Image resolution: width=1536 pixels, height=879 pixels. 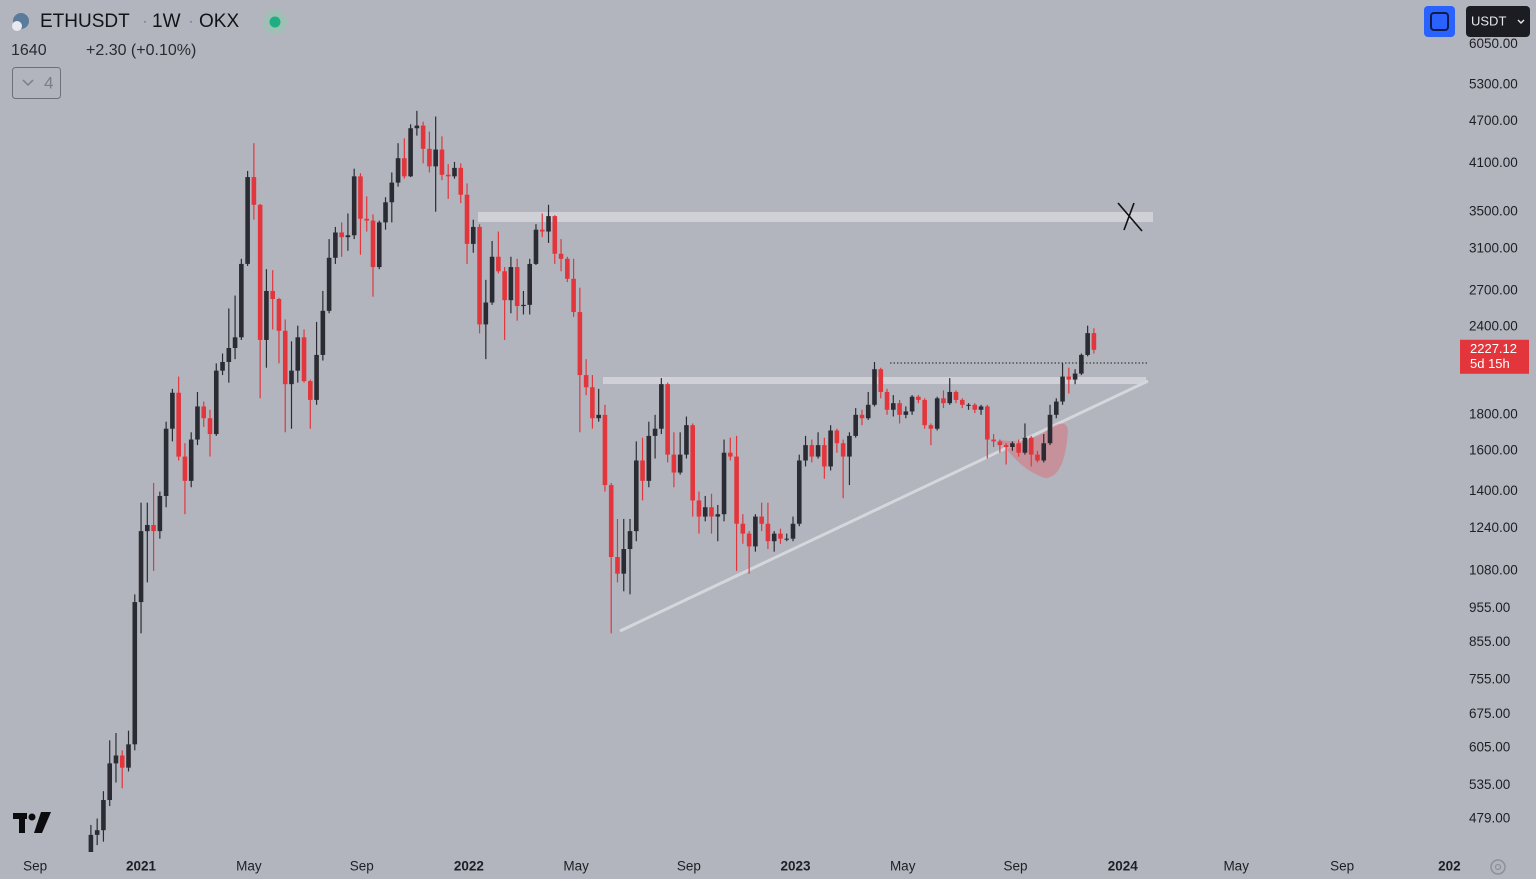 I want to click on price-change: +2.30 (+0.10%), so click(x=141, y=50).